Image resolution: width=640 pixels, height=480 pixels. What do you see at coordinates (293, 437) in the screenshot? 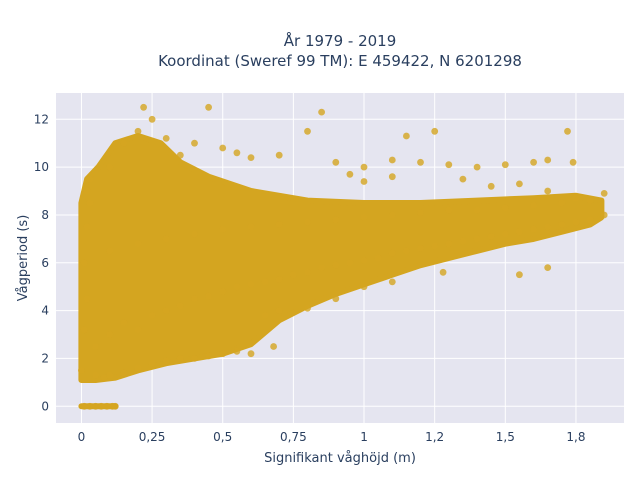
I see `x-tick-label: 0,75` at bounding box center [293, 437].